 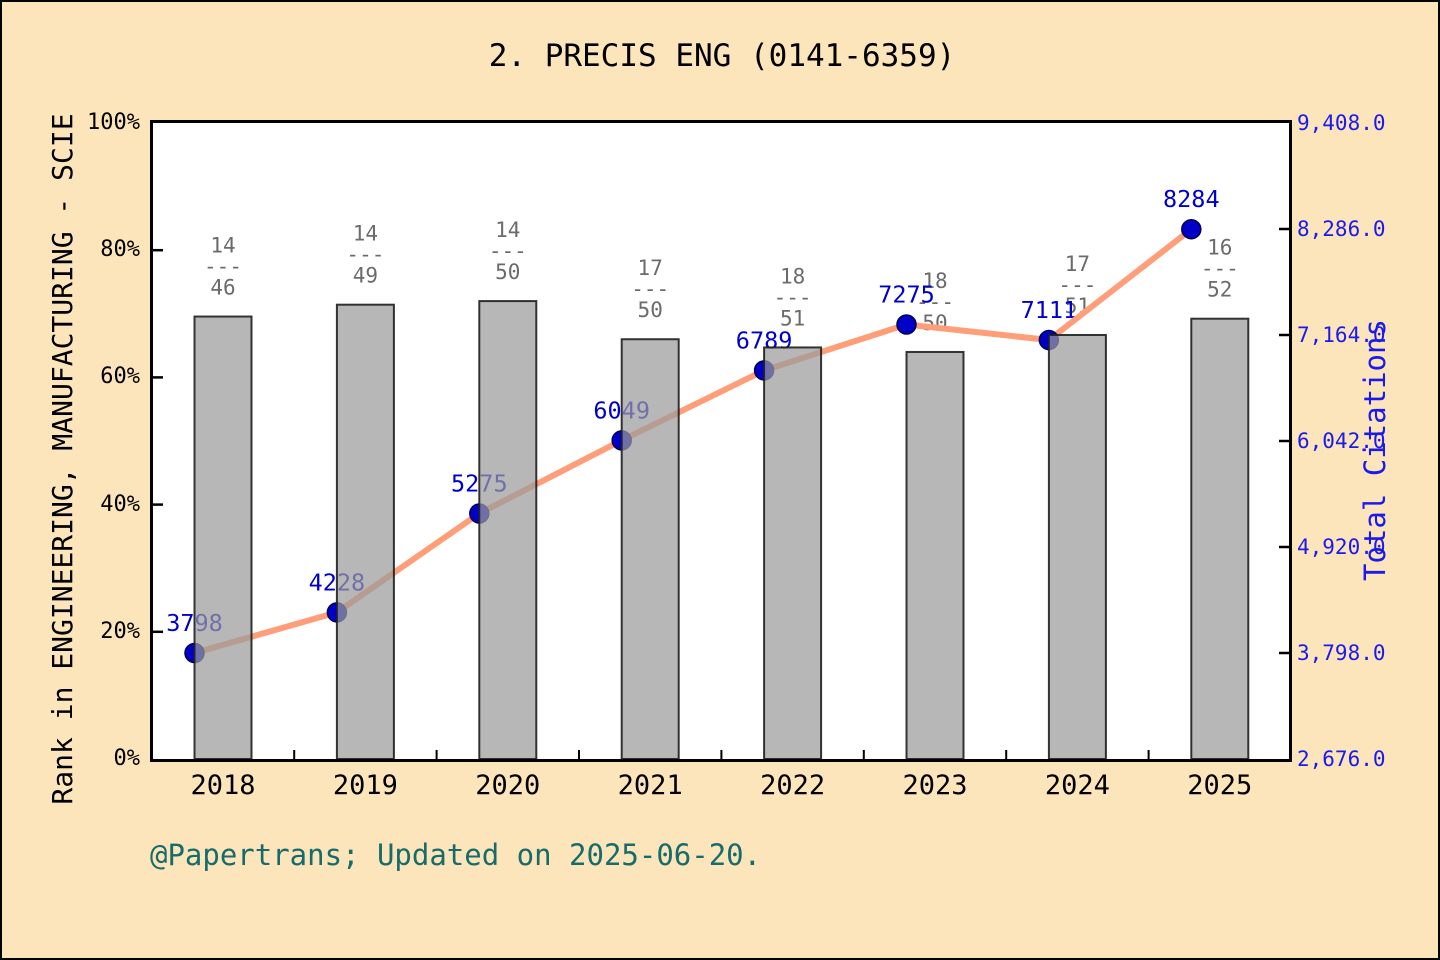 I want to click on chart-title: 2. PRECIS ENG (0141-6359), so click(x=722, y=56).